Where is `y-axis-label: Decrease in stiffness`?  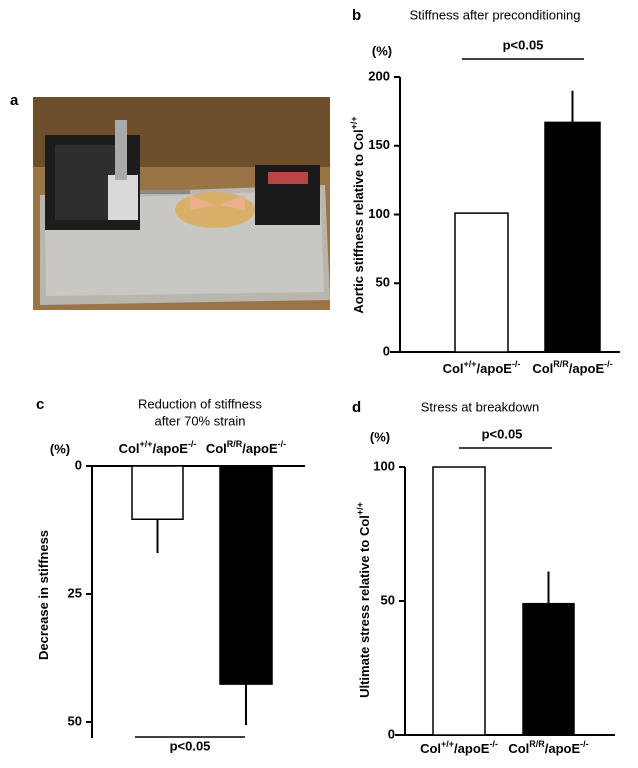 y-axis-label: Decrease in stiffness is located at coordinates (43, 595).